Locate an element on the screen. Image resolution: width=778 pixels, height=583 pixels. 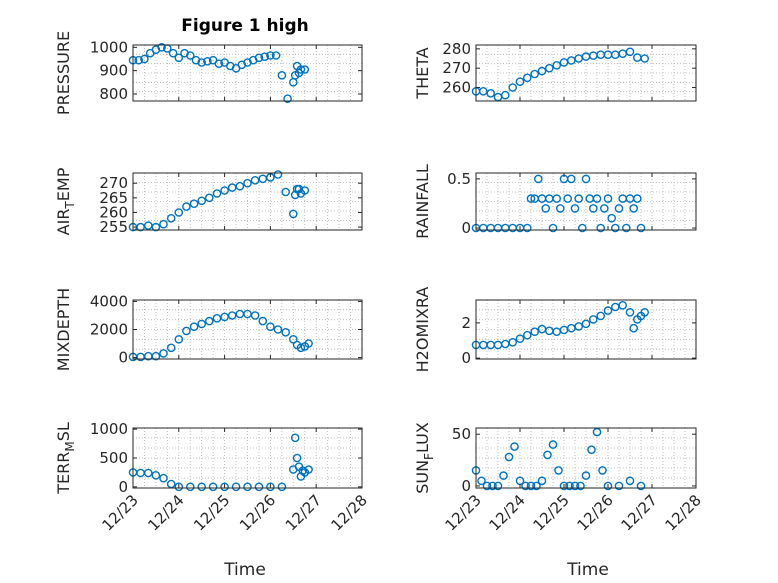
panel-rainfall: 0 0.5 RAINFALL is located at coordinates (555, 201).